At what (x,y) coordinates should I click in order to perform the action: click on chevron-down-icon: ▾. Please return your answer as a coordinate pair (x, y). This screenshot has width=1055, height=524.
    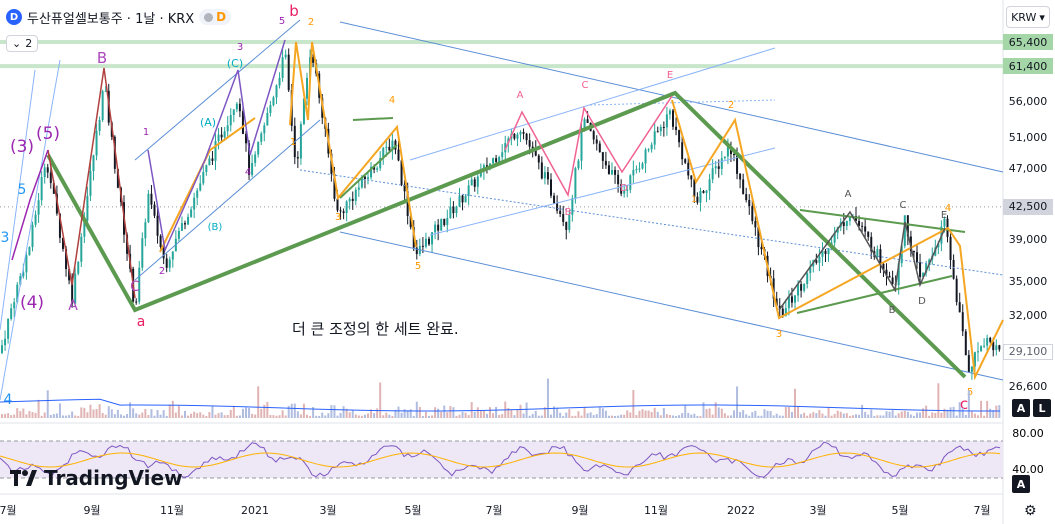
    Looking at the image, I should click on (1042, 17).